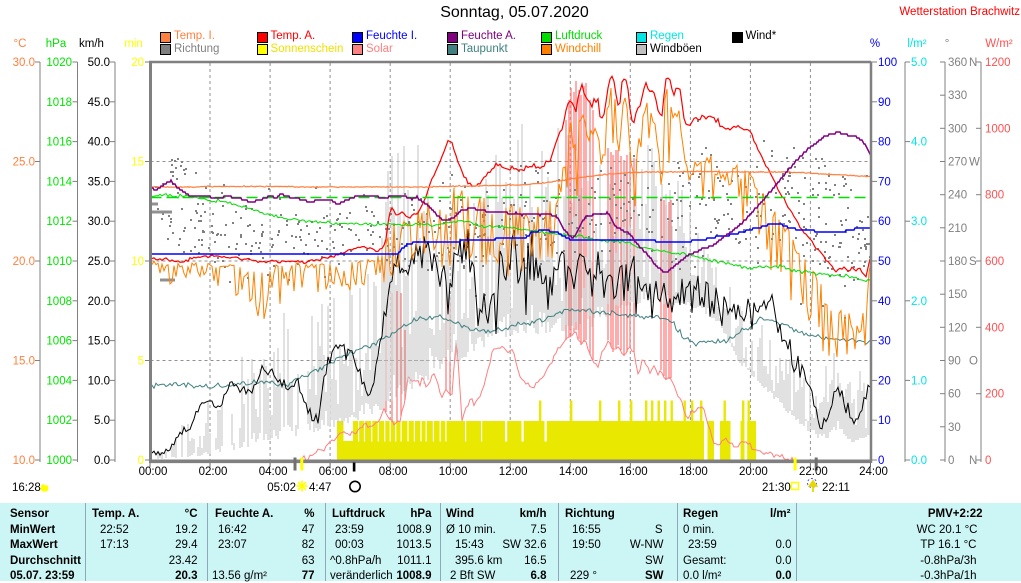  What do you see at coordinates (59, 63) in the screenshot?
I see `svg-text: 1020` at bounding box center [59, 63].